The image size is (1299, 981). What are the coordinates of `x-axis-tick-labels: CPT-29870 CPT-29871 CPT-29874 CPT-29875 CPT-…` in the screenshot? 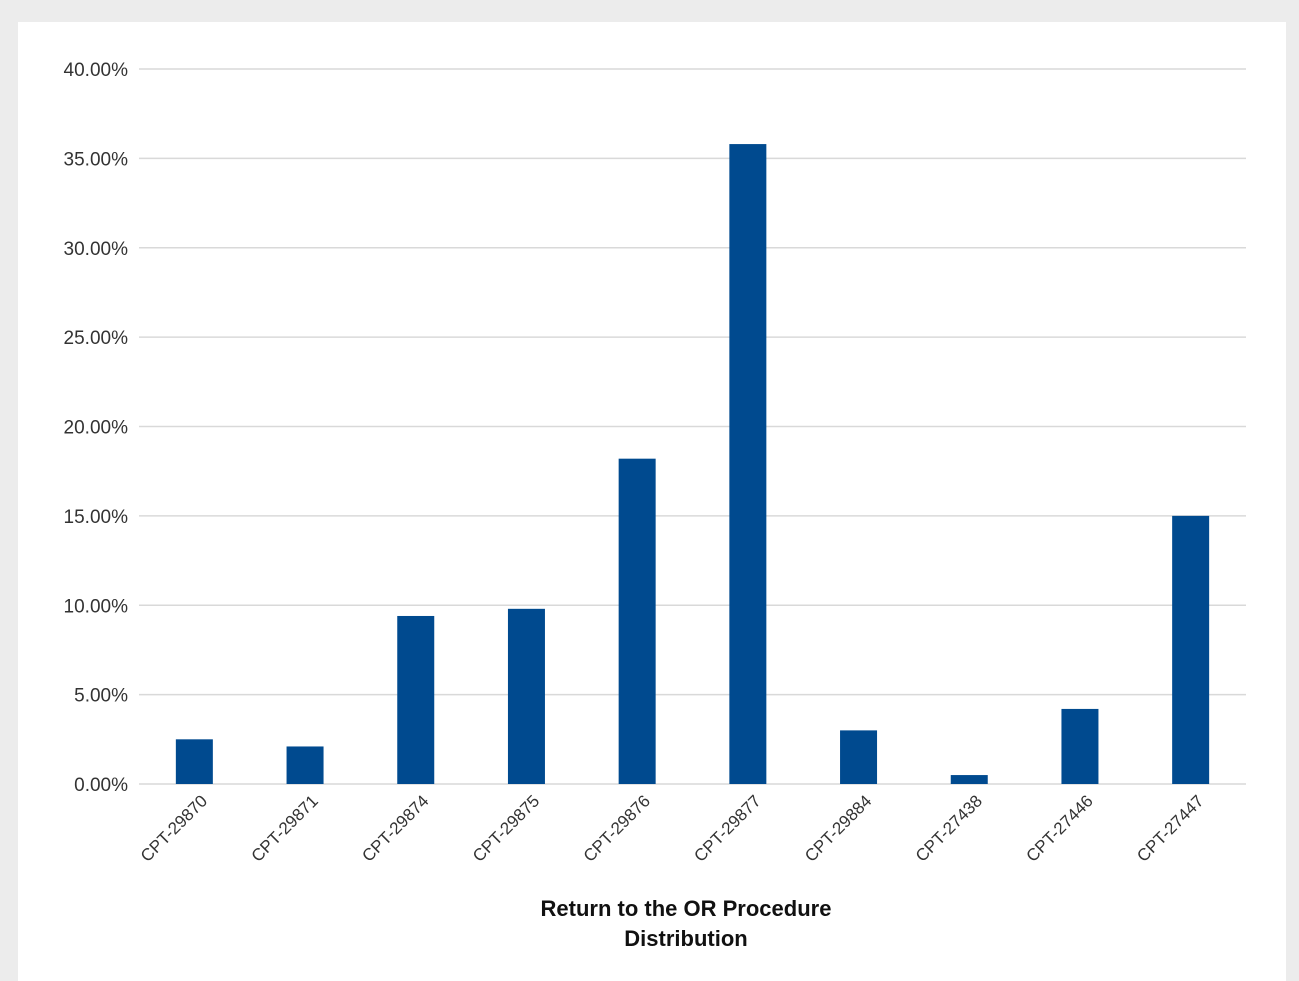 It's located at (672, 828).